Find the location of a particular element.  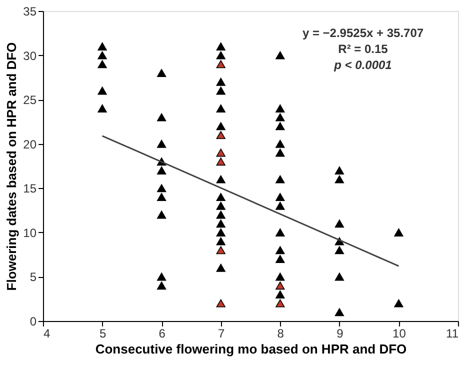

x-tick-label: 6 is located at coordinates (162, 333).